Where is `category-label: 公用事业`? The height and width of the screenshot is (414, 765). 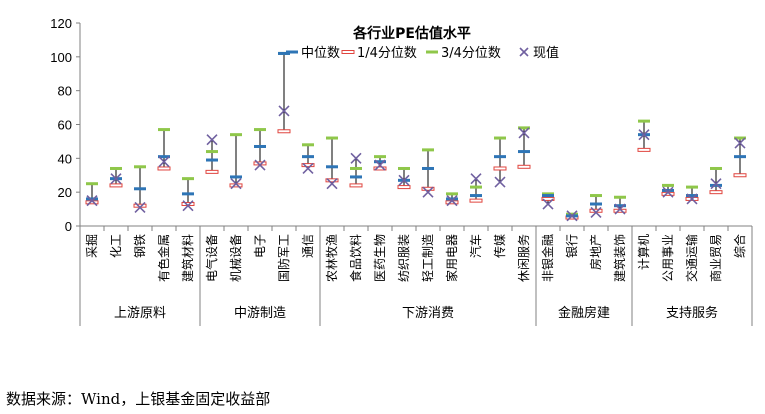
category-label: 公用事业 is located at coordinates (668, 258).